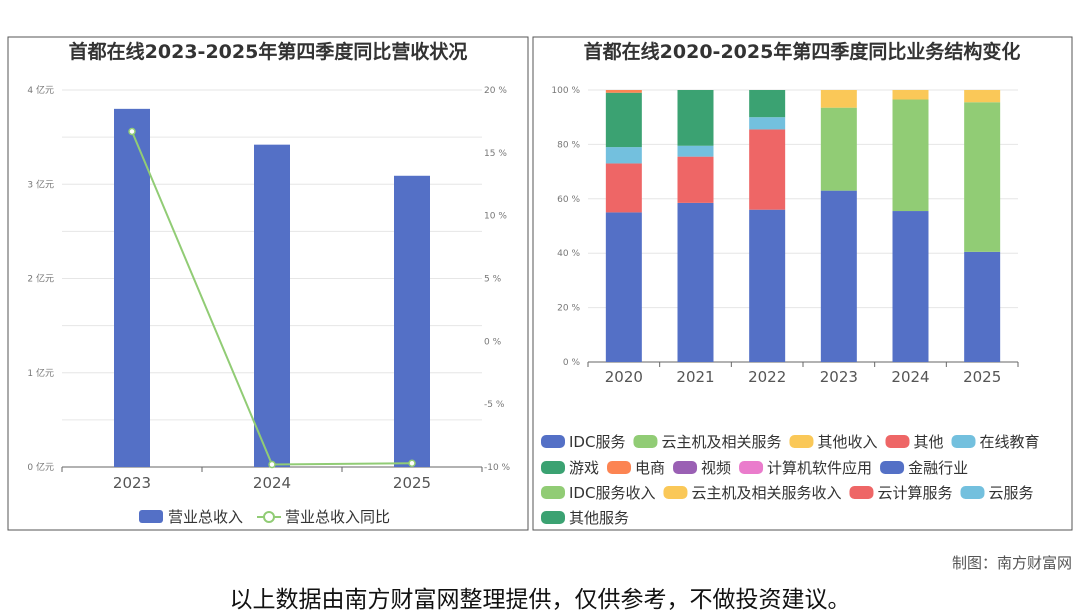  I want to click on y-tick-label: 80 %, so click(568, 145).